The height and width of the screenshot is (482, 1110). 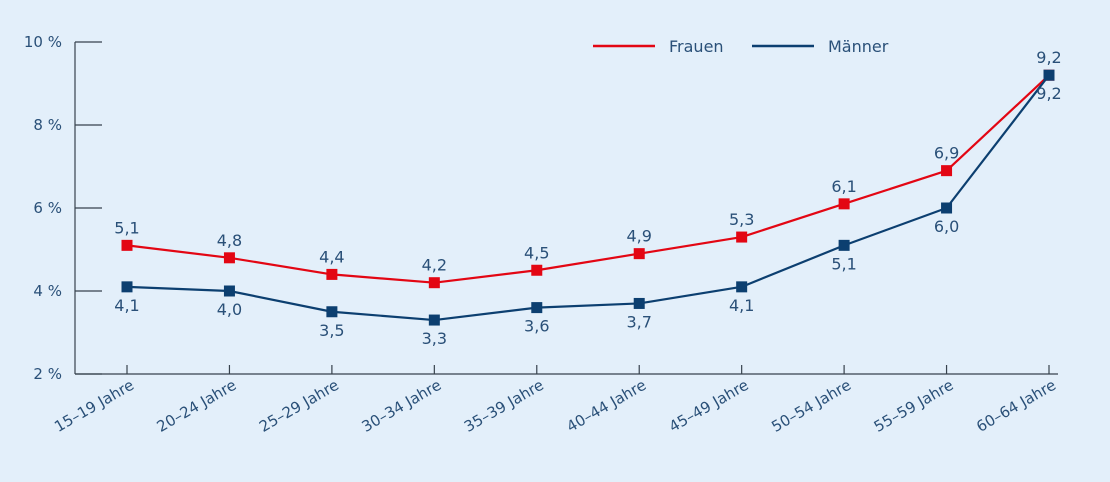 What do you see at coordinates (229, 309) in the screenshot?
I see `data-label-männer: 4,0` at bounding box center [229, 309].